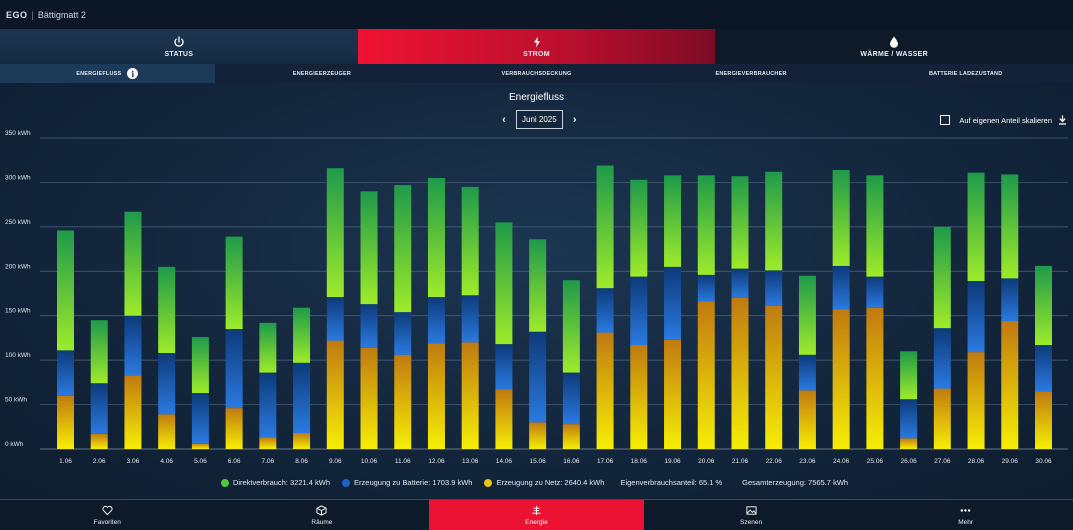  Describe the element at coordinates (107, 515) in the screenshot. I see `nav-favoriten: Favoriten` at that location.